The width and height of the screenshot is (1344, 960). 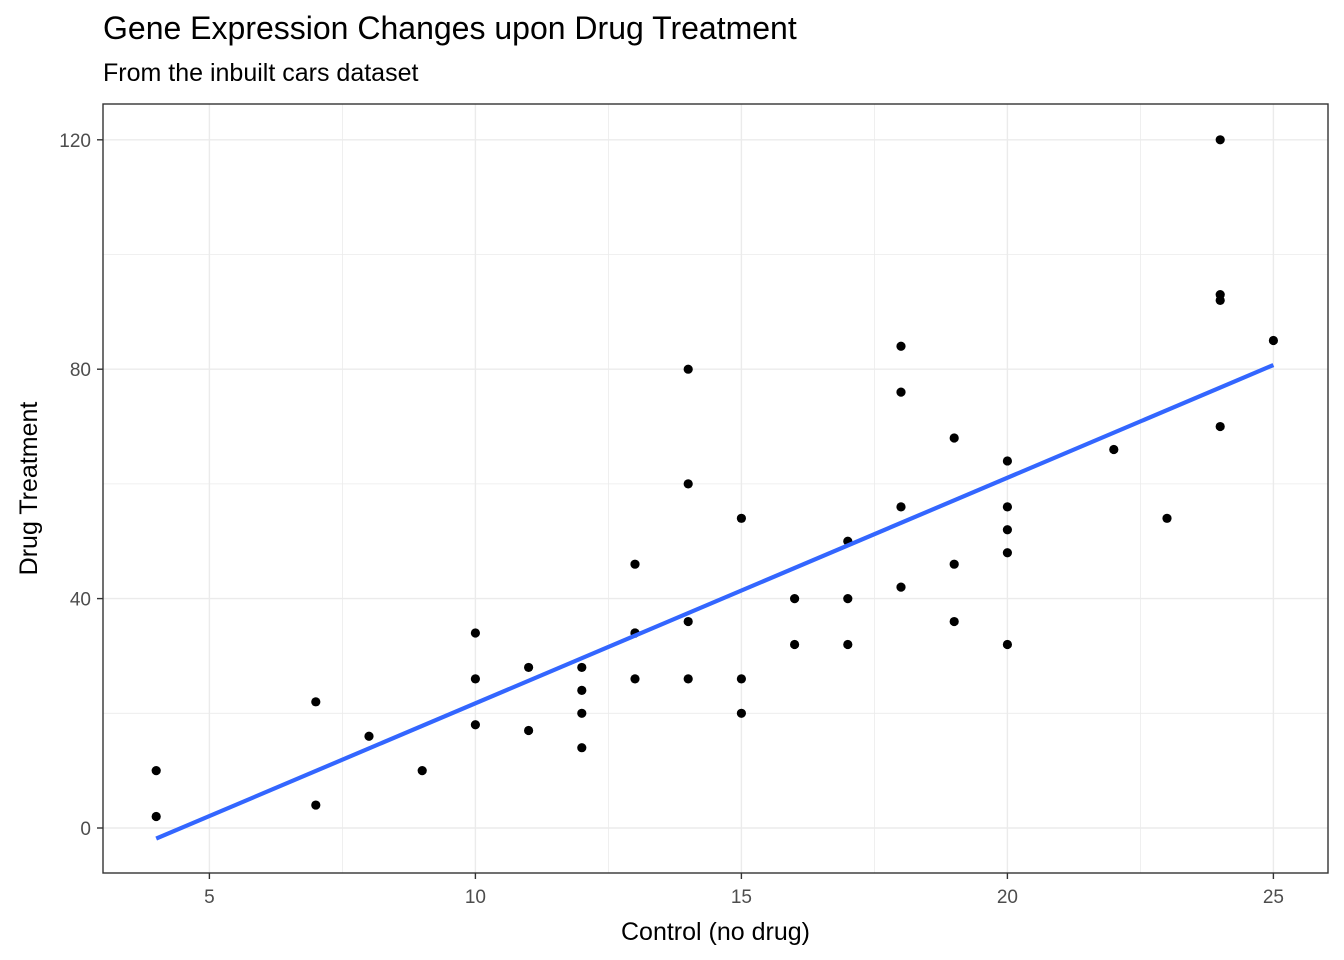 What do you see at coordinates (475, 897) in the screenshot?
I see `x-tick-label: 10` at bounding box center [475, 897].